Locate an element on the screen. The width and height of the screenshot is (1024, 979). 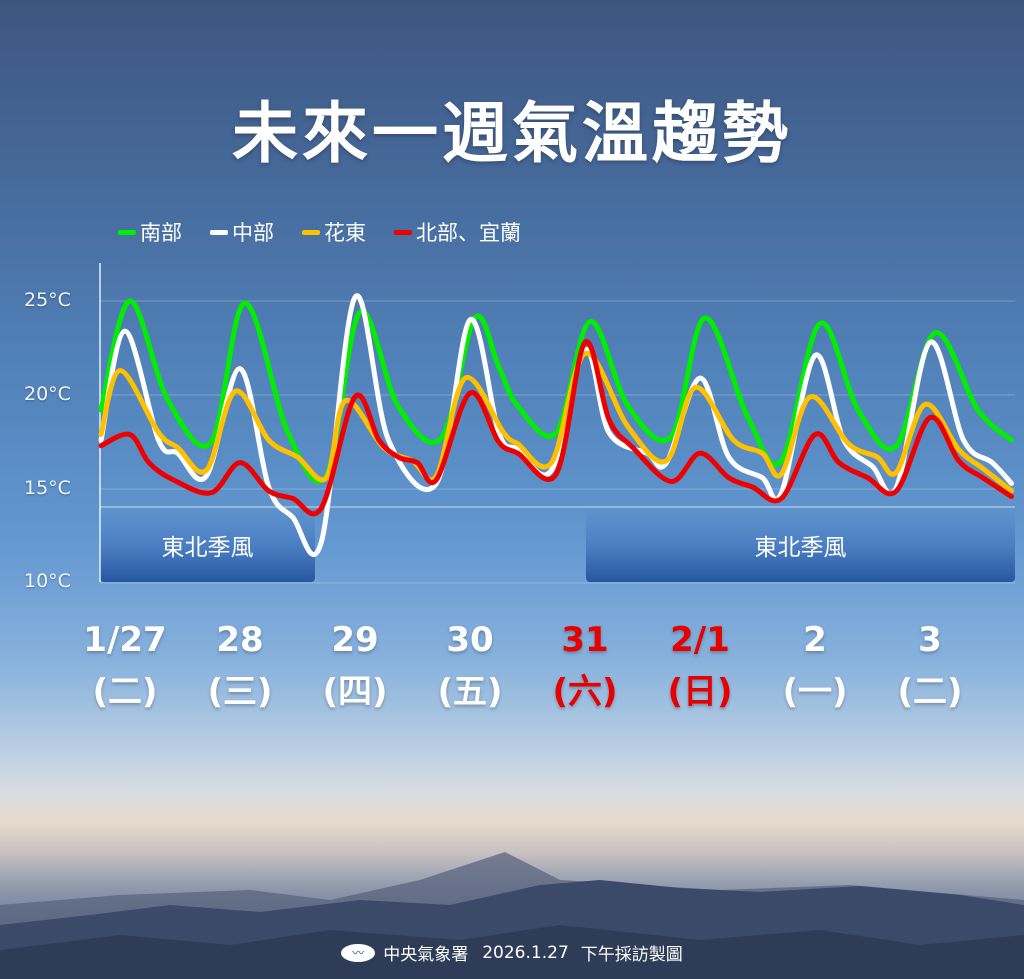
footer: 〰 中央氣象署 2026.1.27 下午採訪製圖 is located at coordinates (512, 952).